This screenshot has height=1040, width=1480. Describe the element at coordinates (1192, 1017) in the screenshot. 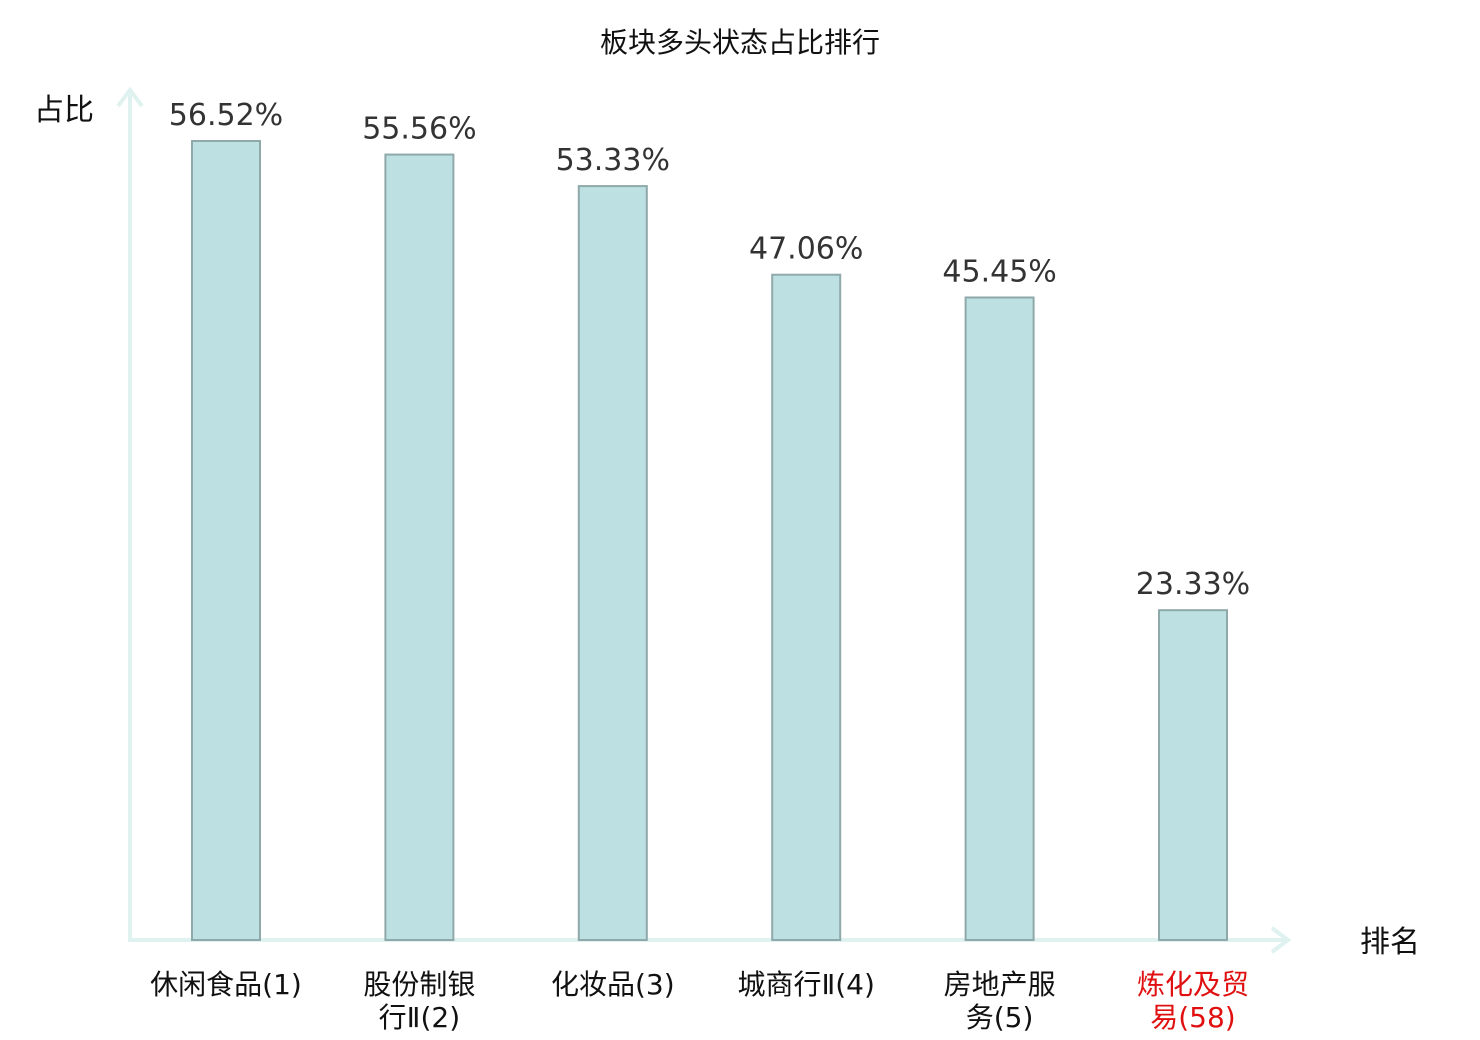

I see `category-tick-label: 易(58)` at that location.